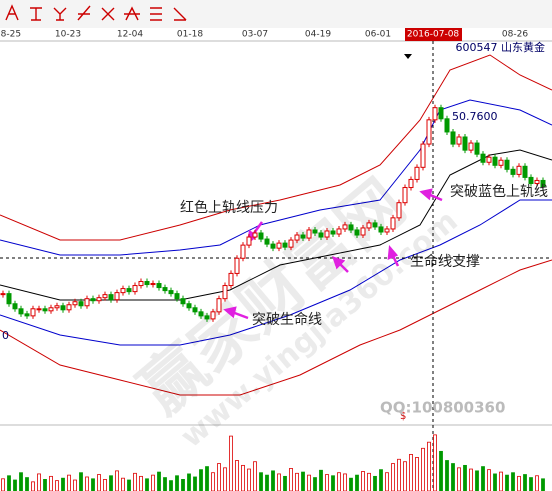 The width and height of the screenshot is (552, 491). What do you see at coordinates (433, 34) in the screenshot?
I see `cursor-date-bg` at bounding box center [433, 34].